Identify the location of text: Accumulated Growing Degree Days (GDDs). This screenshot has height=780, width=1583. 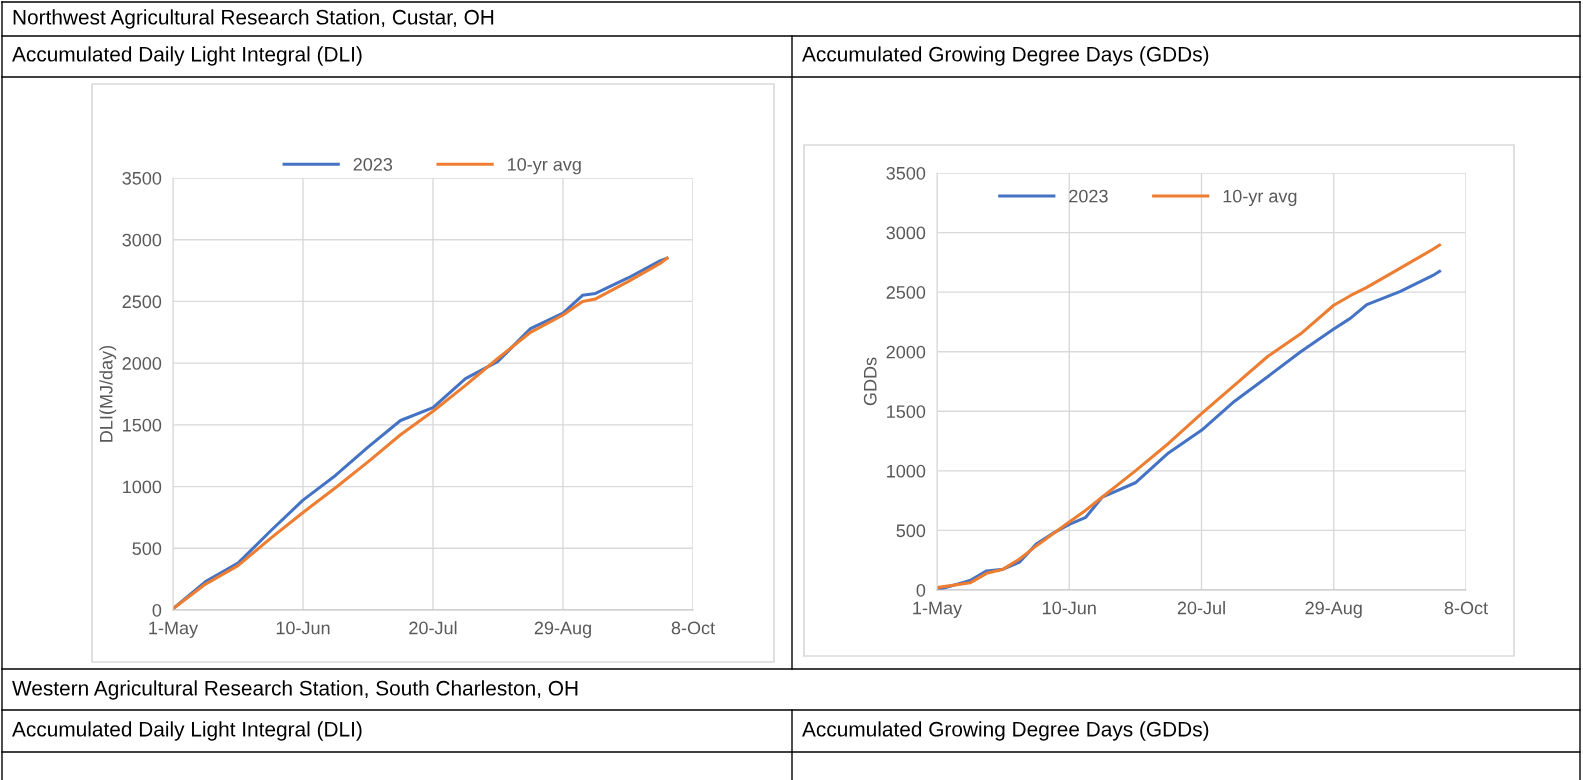
(1005, 731).